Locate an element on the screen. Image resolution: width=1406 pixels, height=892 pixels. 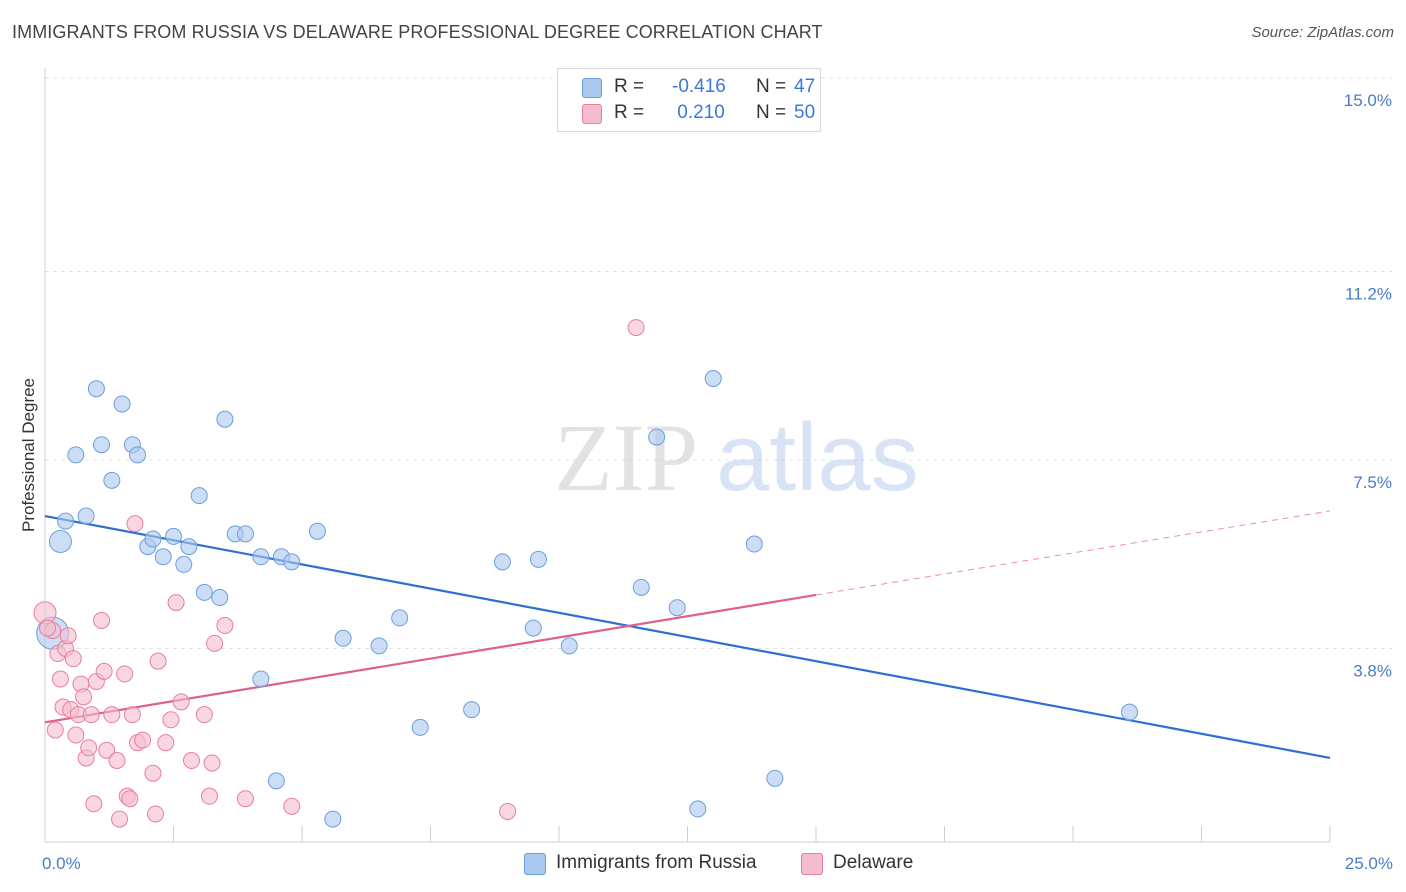
legend-n-label: N = is located at coordinates (771, 86).